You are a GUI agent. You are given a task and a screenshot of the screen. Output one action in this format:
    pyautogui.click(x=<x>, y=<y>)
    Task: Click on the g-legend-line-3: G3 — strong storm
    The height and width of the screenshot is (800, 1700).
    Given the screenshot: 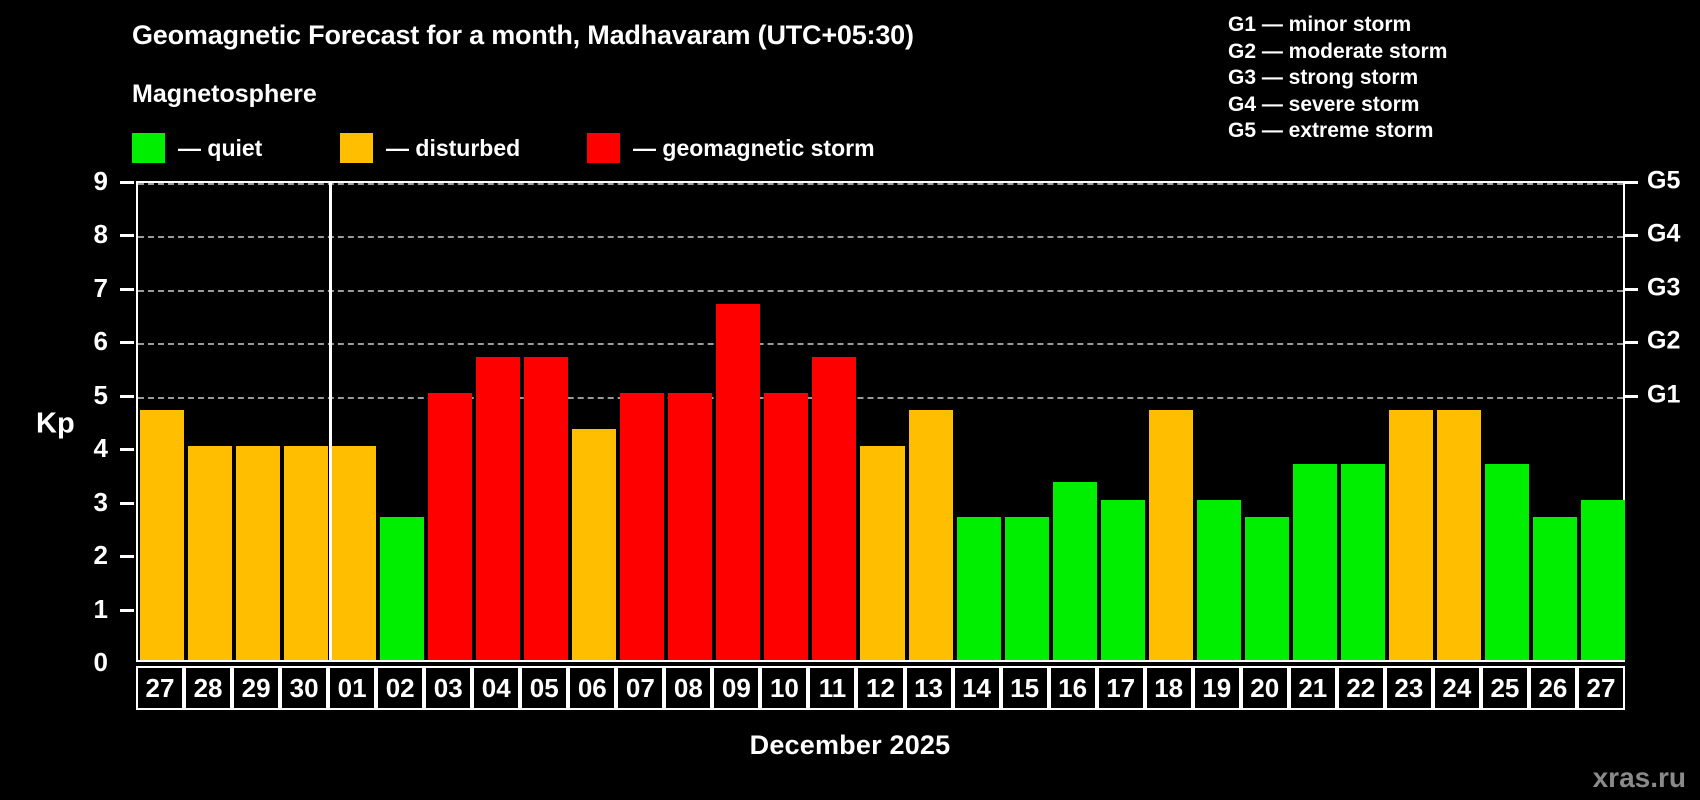 What is the action you would take?
    pyautogui.click(x=1323, y=77)
    